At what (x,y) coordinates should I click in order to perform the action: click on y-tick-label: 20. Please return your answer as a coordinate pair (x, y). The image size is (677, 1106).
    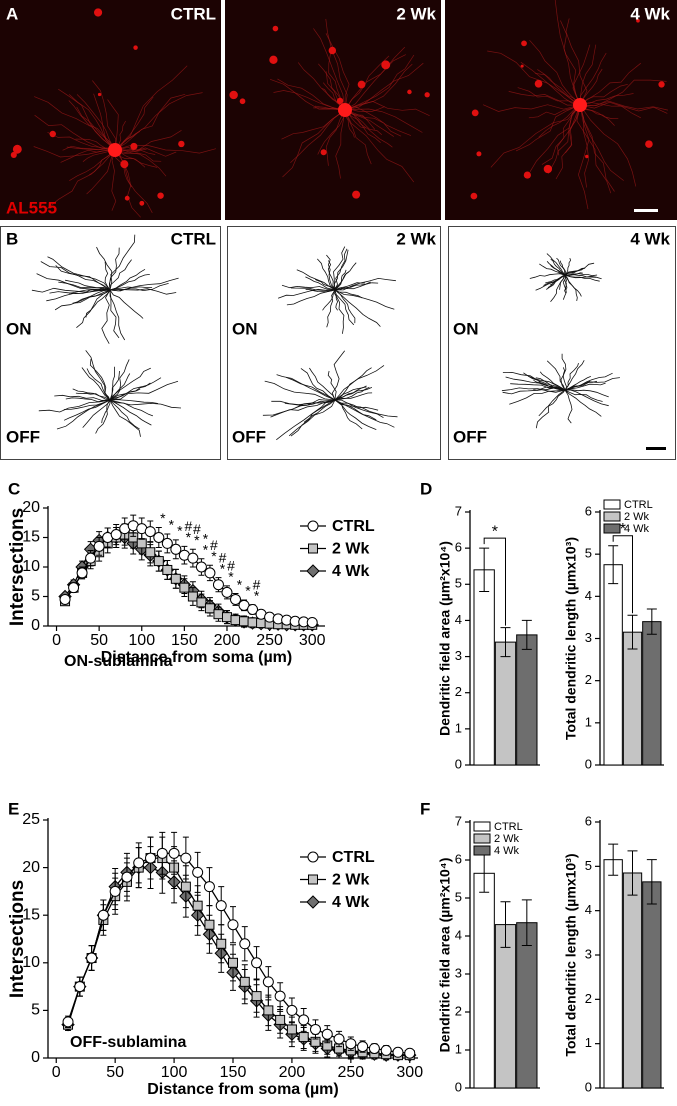
    Looking at the image, I should click on (31, 507).